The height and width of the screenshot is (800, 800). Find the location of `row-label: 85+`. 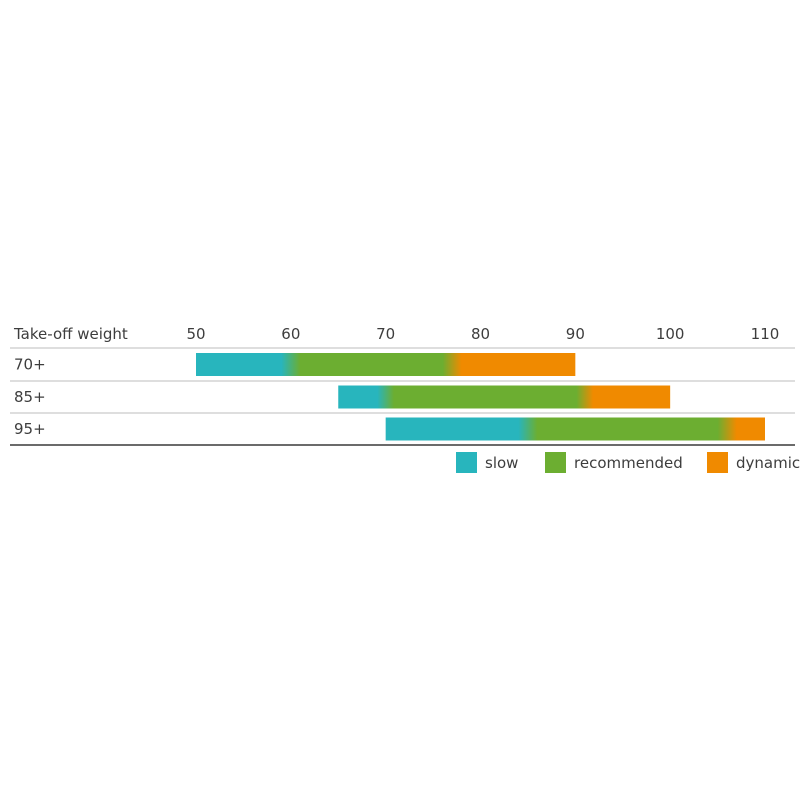

row-label: 85+ is located at coordinates (30, 397).